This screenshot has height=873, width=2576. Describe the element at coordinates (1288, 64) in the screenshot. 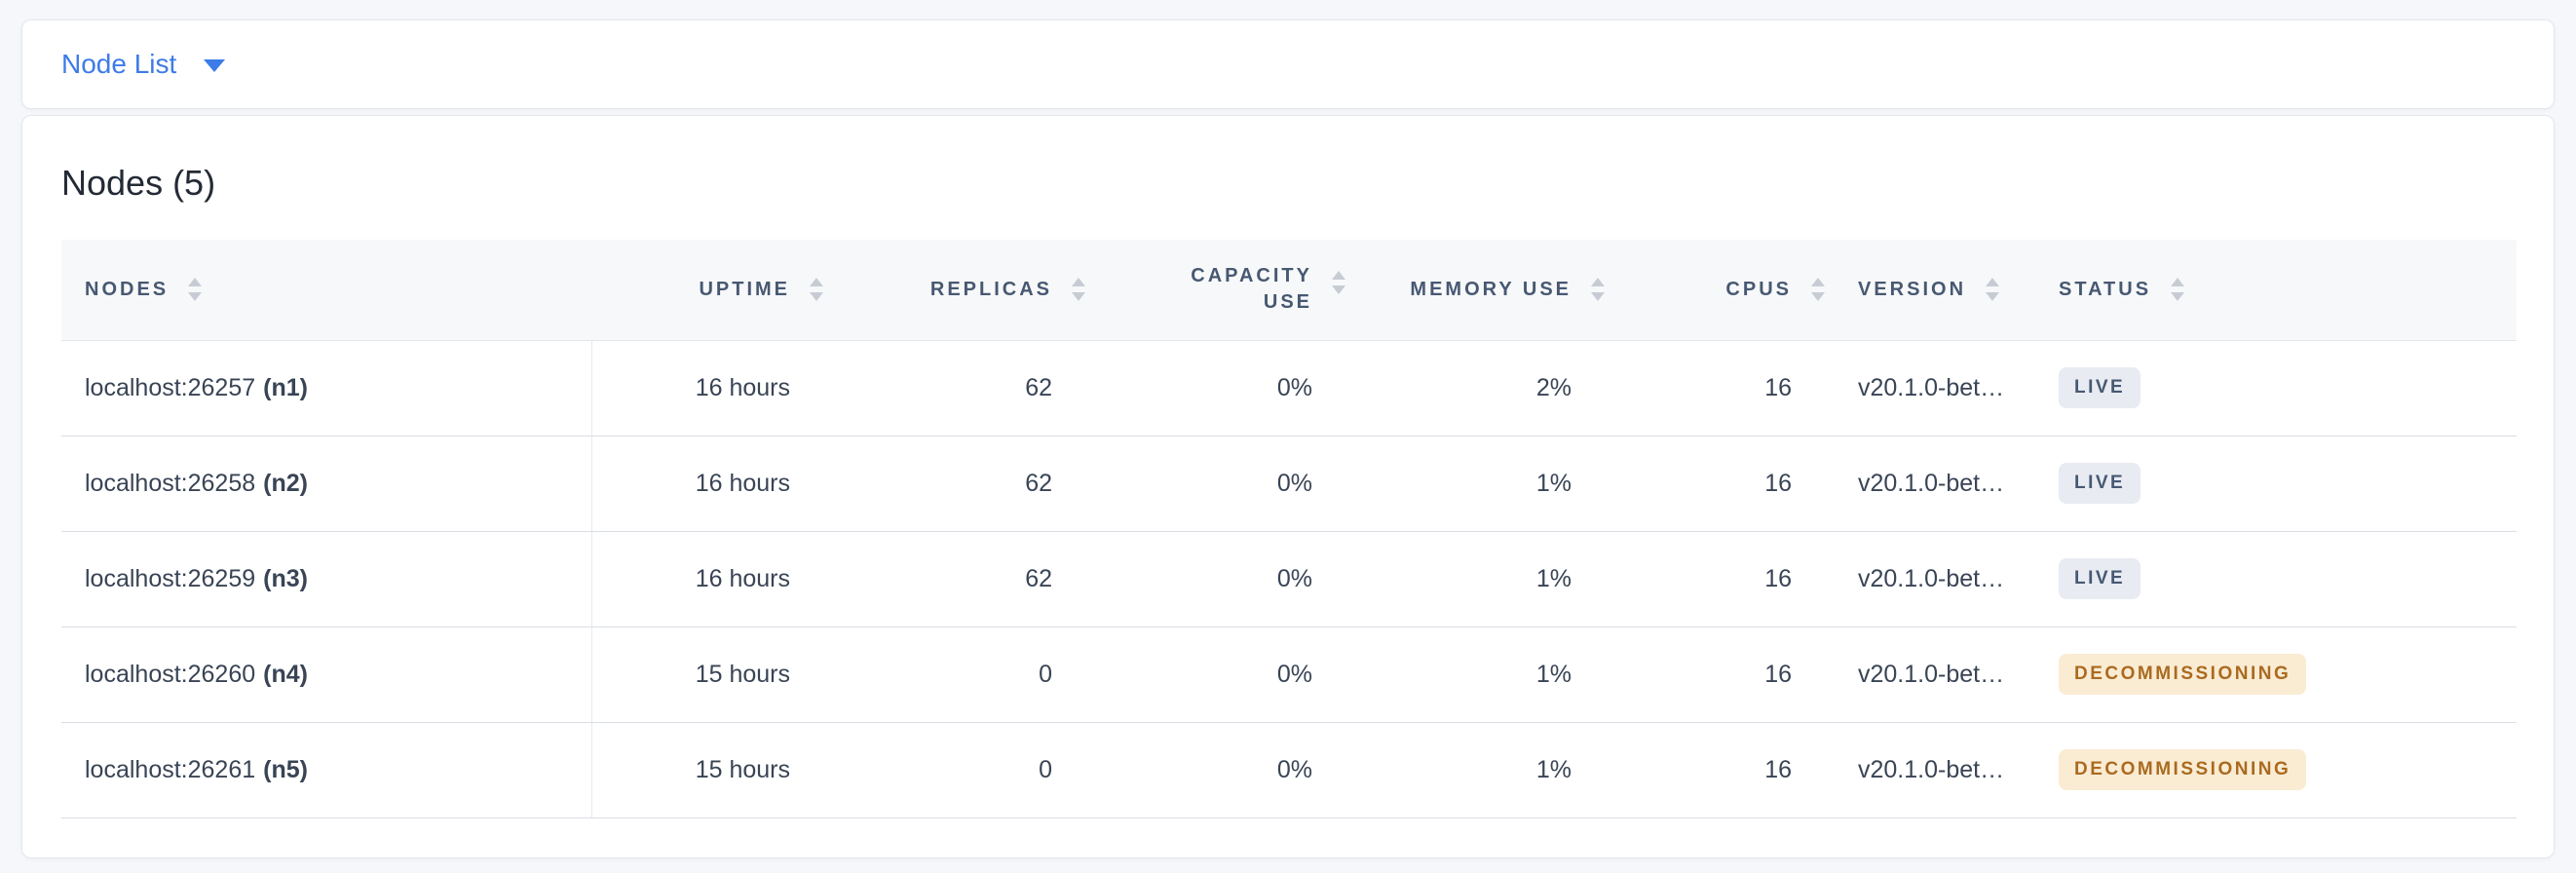

I see `view-selector-bar: Node List` at that location.